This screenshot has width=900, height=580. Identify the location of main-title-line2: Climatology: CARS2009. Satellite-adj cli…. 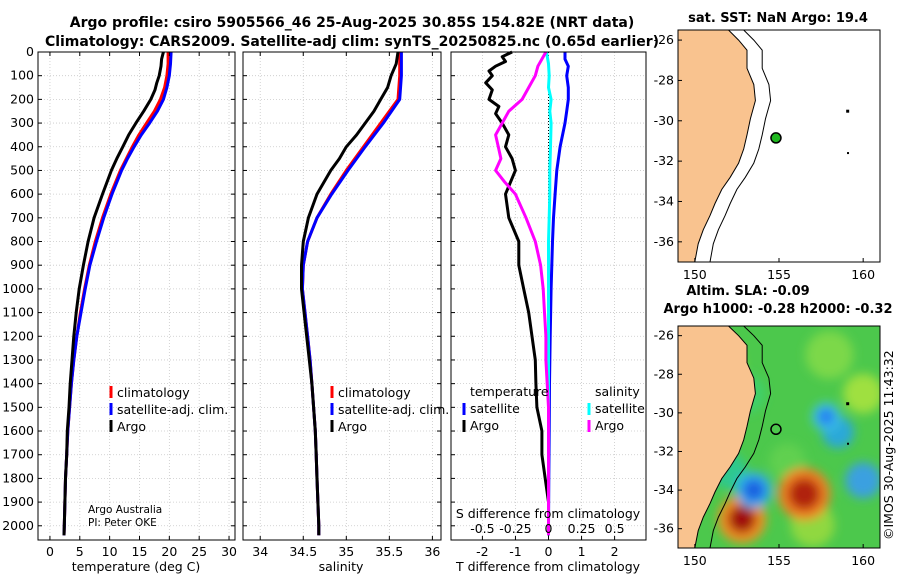
(352, 42).